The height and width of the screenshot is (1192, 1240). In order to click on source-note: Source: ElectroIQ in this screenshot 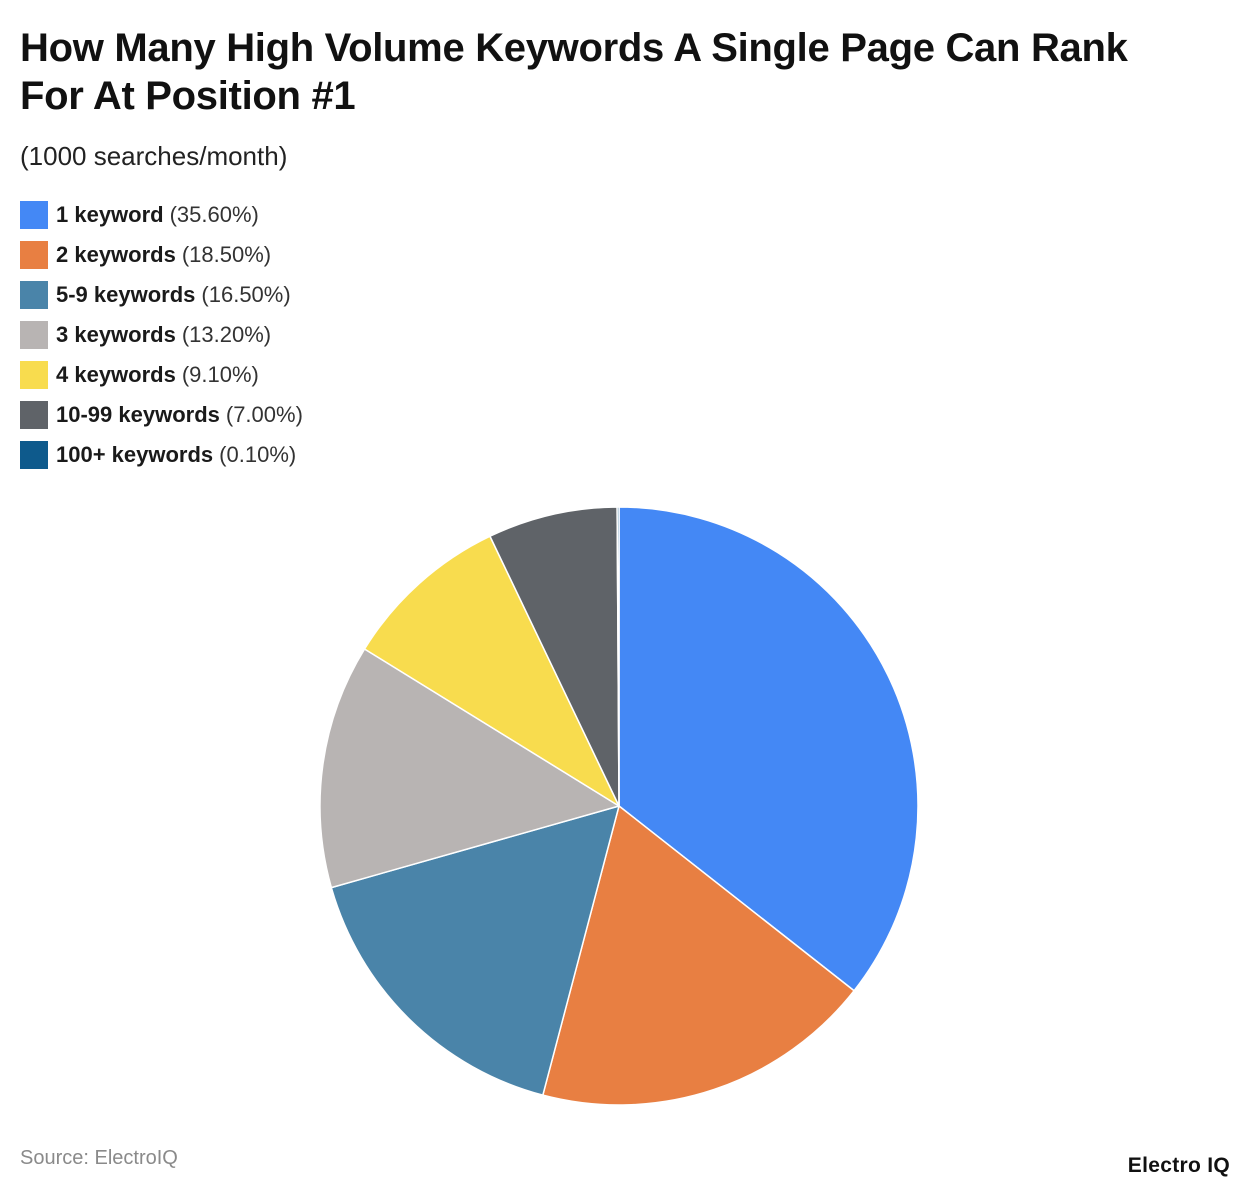, I will do `click(99, 1158)`.